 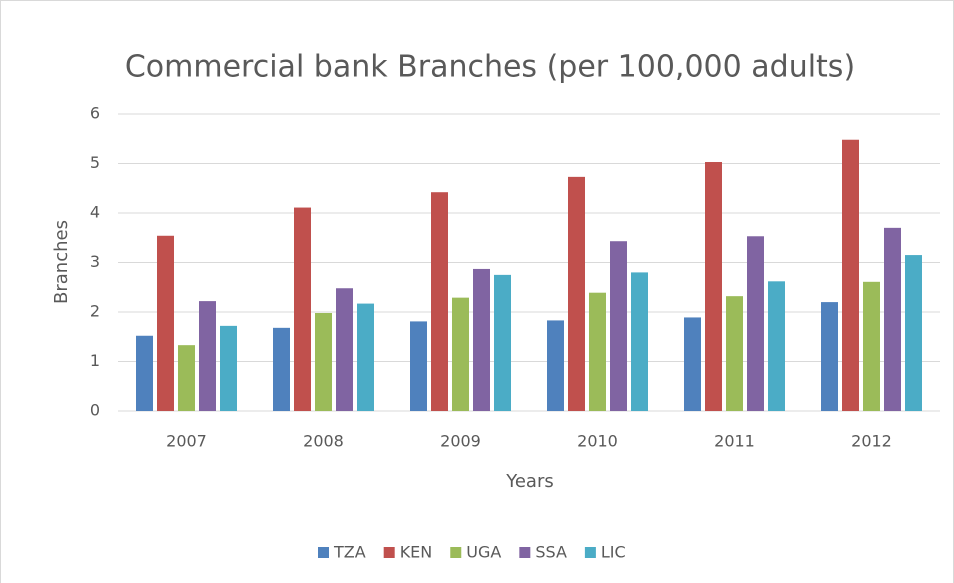 I want to click on y-tick-label: 2, so click(x=95, y=311).